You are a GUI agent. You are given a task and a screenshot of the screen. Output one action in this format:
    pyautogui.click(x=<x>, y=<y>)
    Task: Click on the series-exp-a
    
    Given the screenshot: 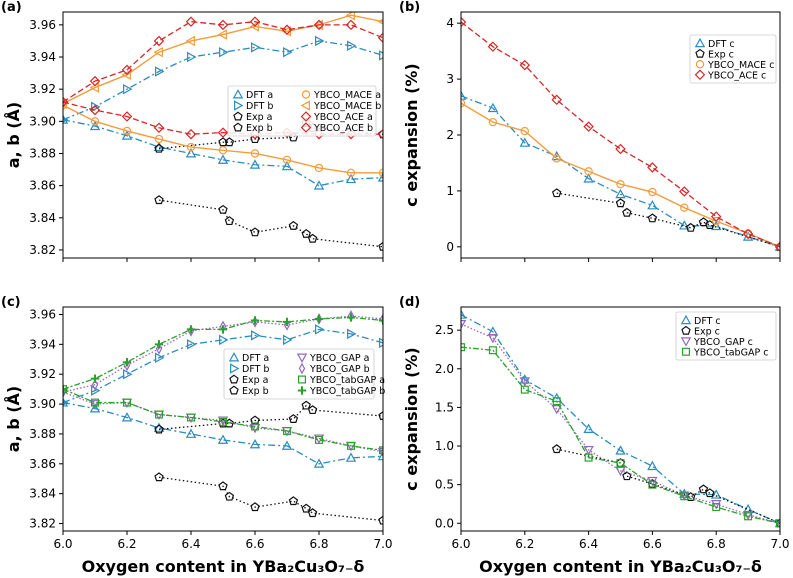 What is the action you would take?
    pyautogui.click(x=268, y=498)
    